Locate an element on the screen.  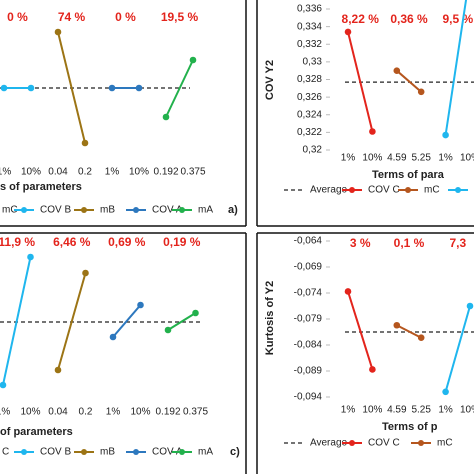
legend-label: mC is located at coordinates (445, 443).